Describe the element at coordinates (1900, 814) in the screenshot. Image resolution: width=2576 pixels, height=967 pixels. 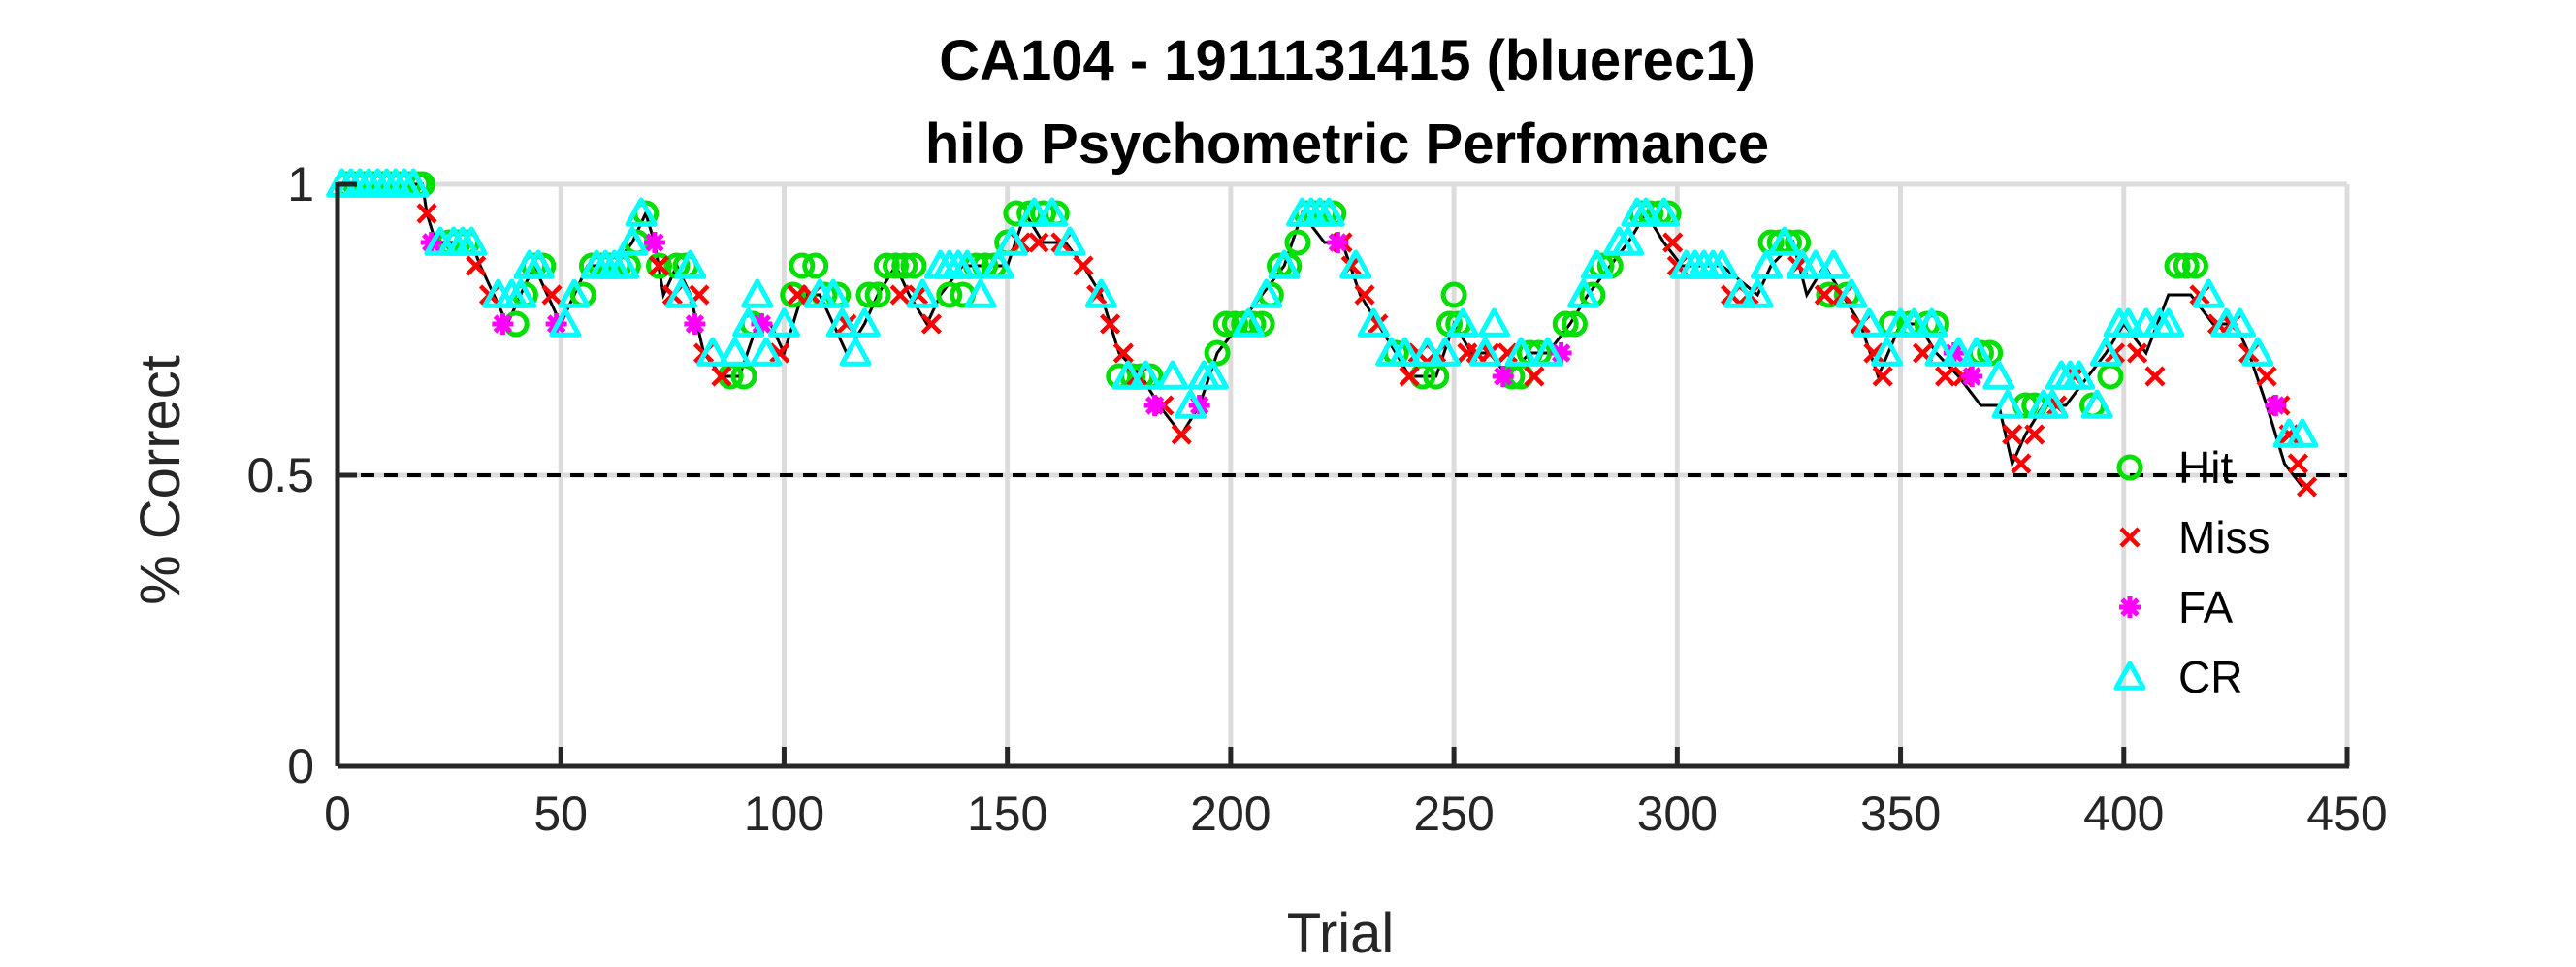
I see `x-tick-label: 350` at that location.